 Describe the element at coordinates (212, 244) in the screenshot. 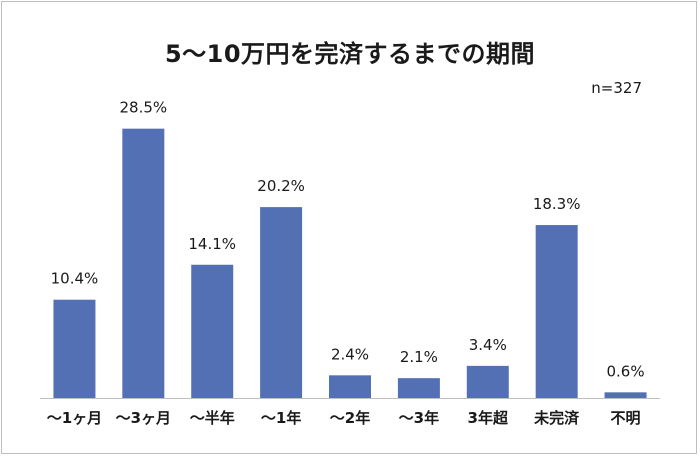

I see `bar-value-label: 14.1%` at that location.